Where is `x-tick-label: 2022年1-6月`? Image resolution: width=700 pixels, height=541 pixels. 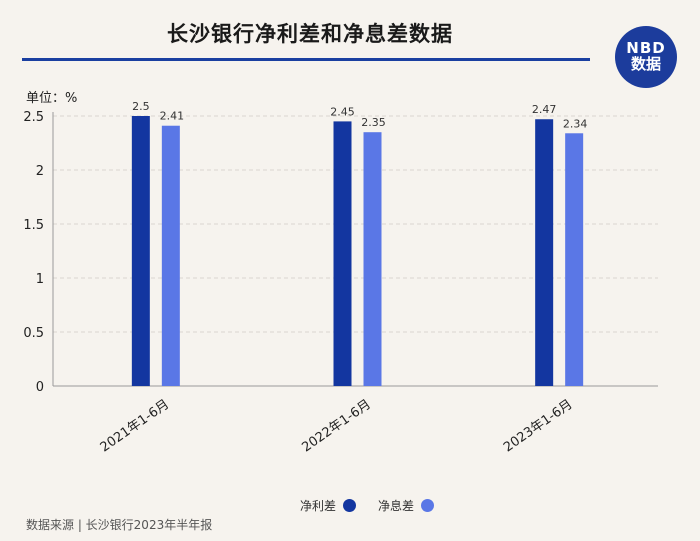
x-tick-label: 2022年1-6月 is located at coordinates (336, 426).